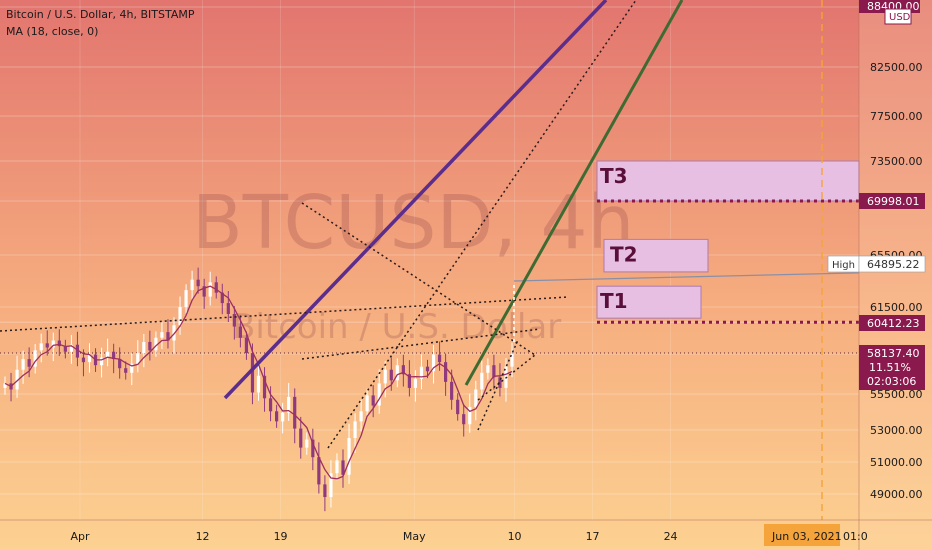  Describe the element at coordinates (52, 31) in the screenshot. I see `indicator-label: MA (18, close, 0)` at that location.